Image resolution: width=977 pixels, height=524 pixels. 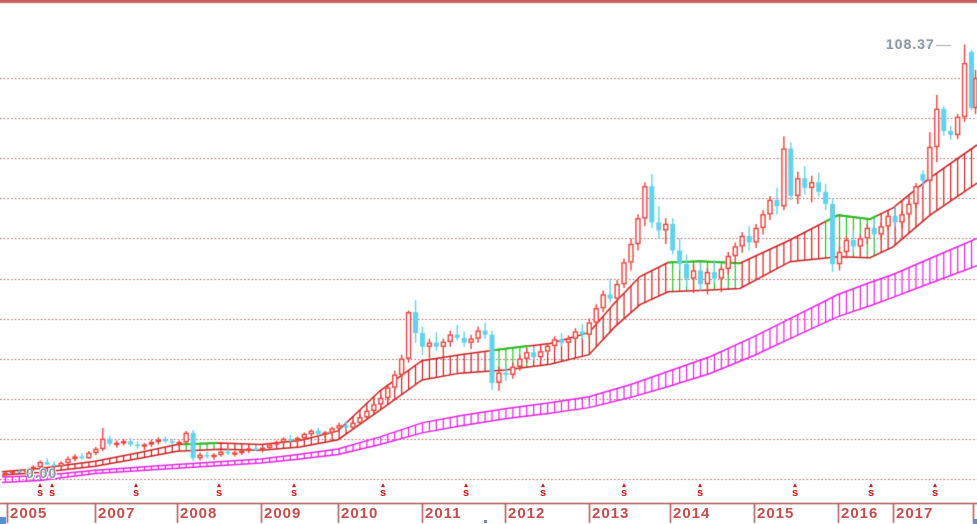 I want to click on bottom-left-blue-marker, so click(x=3, y=520).